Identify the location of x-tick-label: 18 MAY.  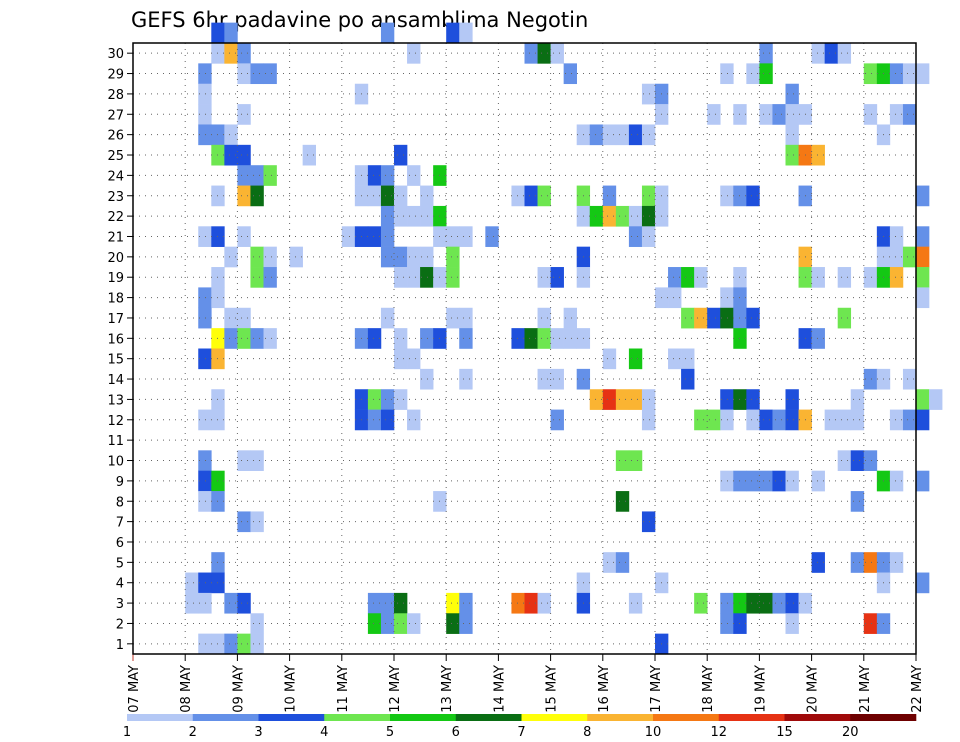
(708, 689).